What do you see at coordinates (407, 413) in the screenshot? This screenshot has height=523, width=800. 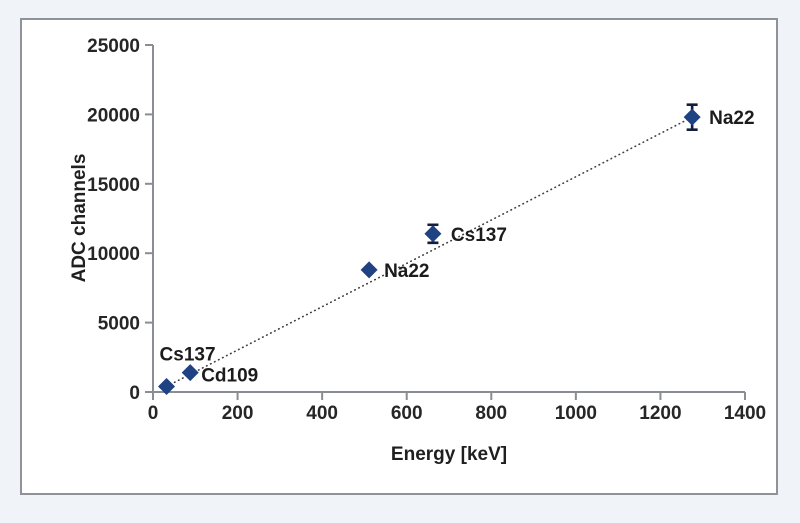 I see `x-tick-label: 600` at bounding box center [407, 413].